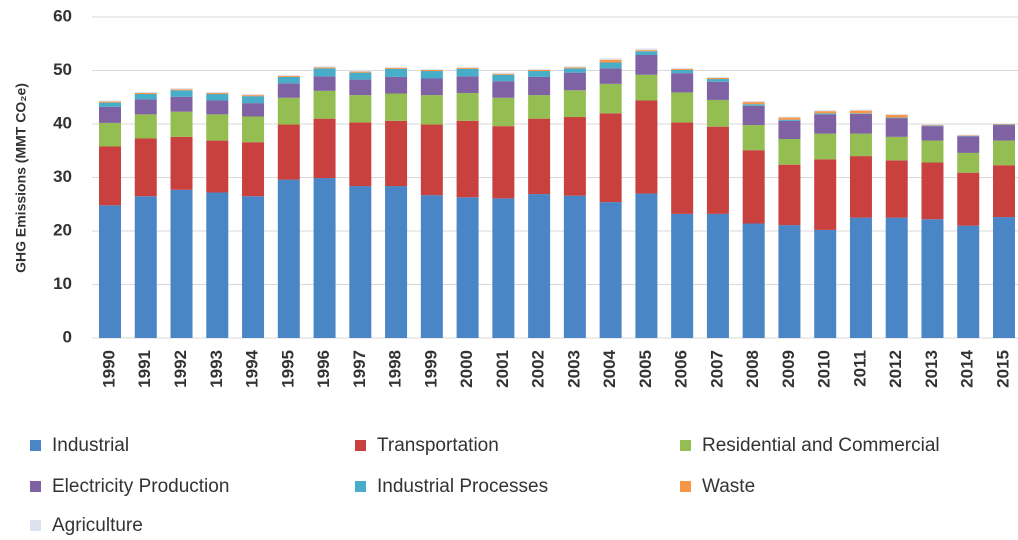 The height and width of the screenshot is (540, 1018). I want to click on x-tick-label: 2014, so click(967, 368).